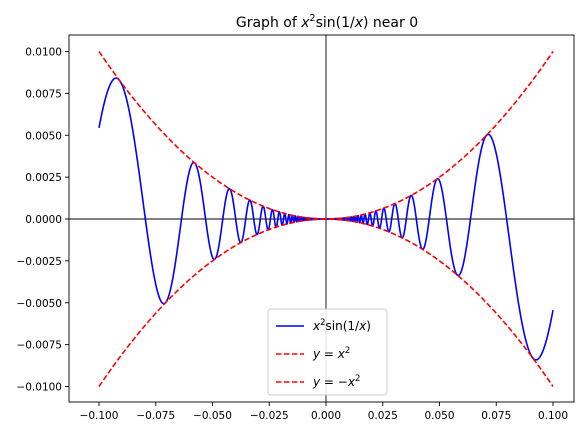  Describe the element at coordinates (390, 23) in the screenshot. I see `title-end: ) near 0` at that location.